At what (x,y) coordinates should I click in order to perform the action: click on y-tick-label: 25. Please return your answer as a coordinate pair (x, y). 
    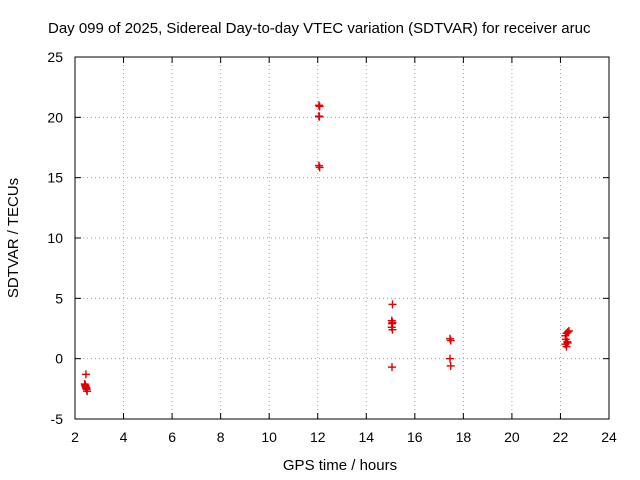
    Looking at the image, I should click on (55, 57).